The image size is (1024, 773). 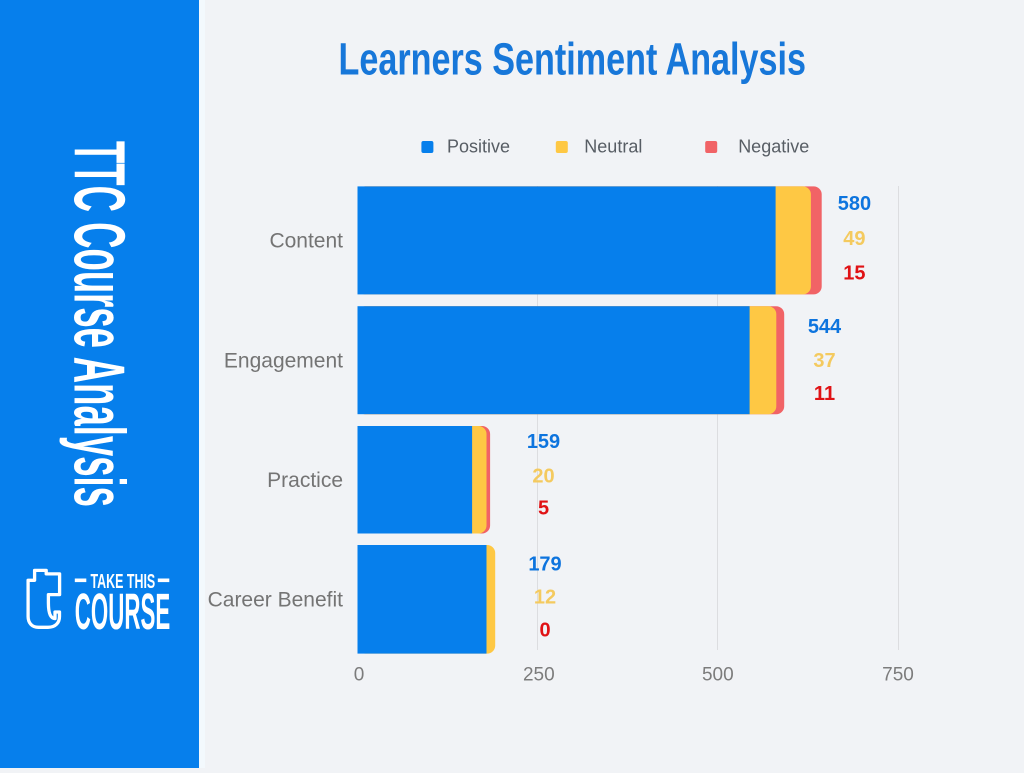 What do you see at coordinates (544, 564) in the screenshot?
I see `svg-text: 179` at bounding box center [544, 564].